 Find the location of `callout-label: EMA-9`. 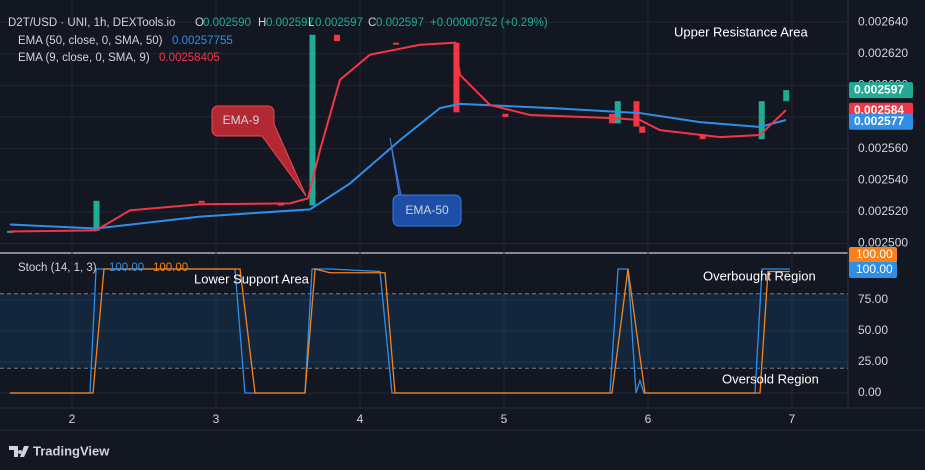

callout-label: EMA-9 is located at coordinates (241, 120).